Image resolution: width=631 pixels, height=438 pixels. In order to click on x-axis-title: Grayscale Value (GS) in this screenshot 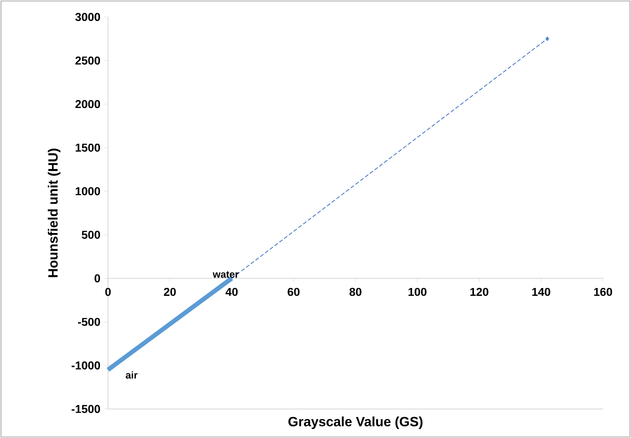, I will do `click(355, 423)`.